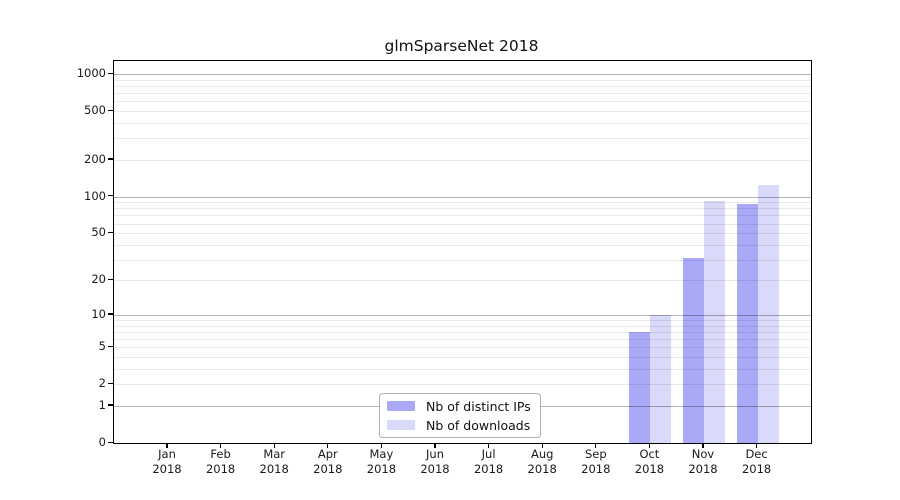 Image resolution: width=900 pixels, height=500 pixels. I want to click on x-tick-label: Mar 2018, so click(274, 462).